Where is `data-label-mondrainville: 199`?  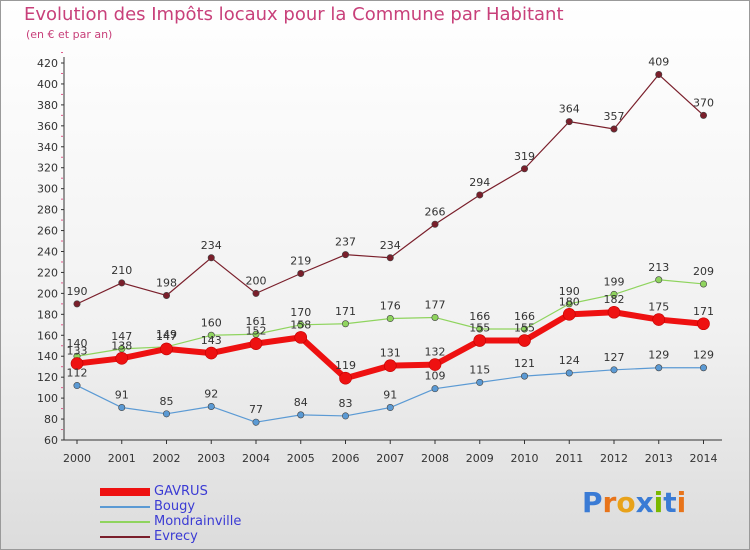
data-label-mondrainville: 199 is located at coordinates (614, 281).